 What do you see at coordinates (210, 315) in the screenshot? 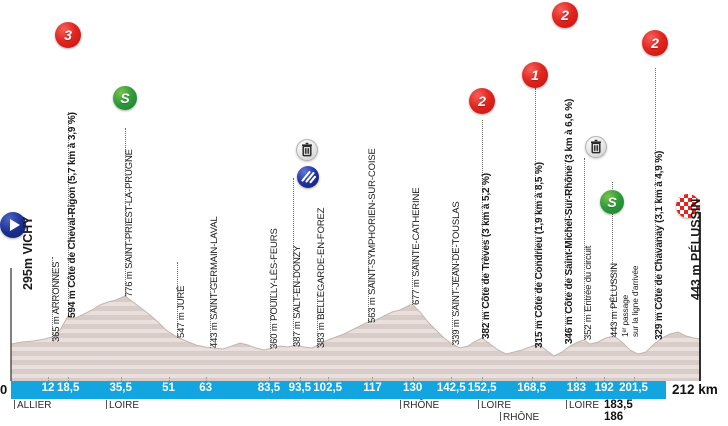
I see `leader-saint-germain` at bounding box center [210, 315].